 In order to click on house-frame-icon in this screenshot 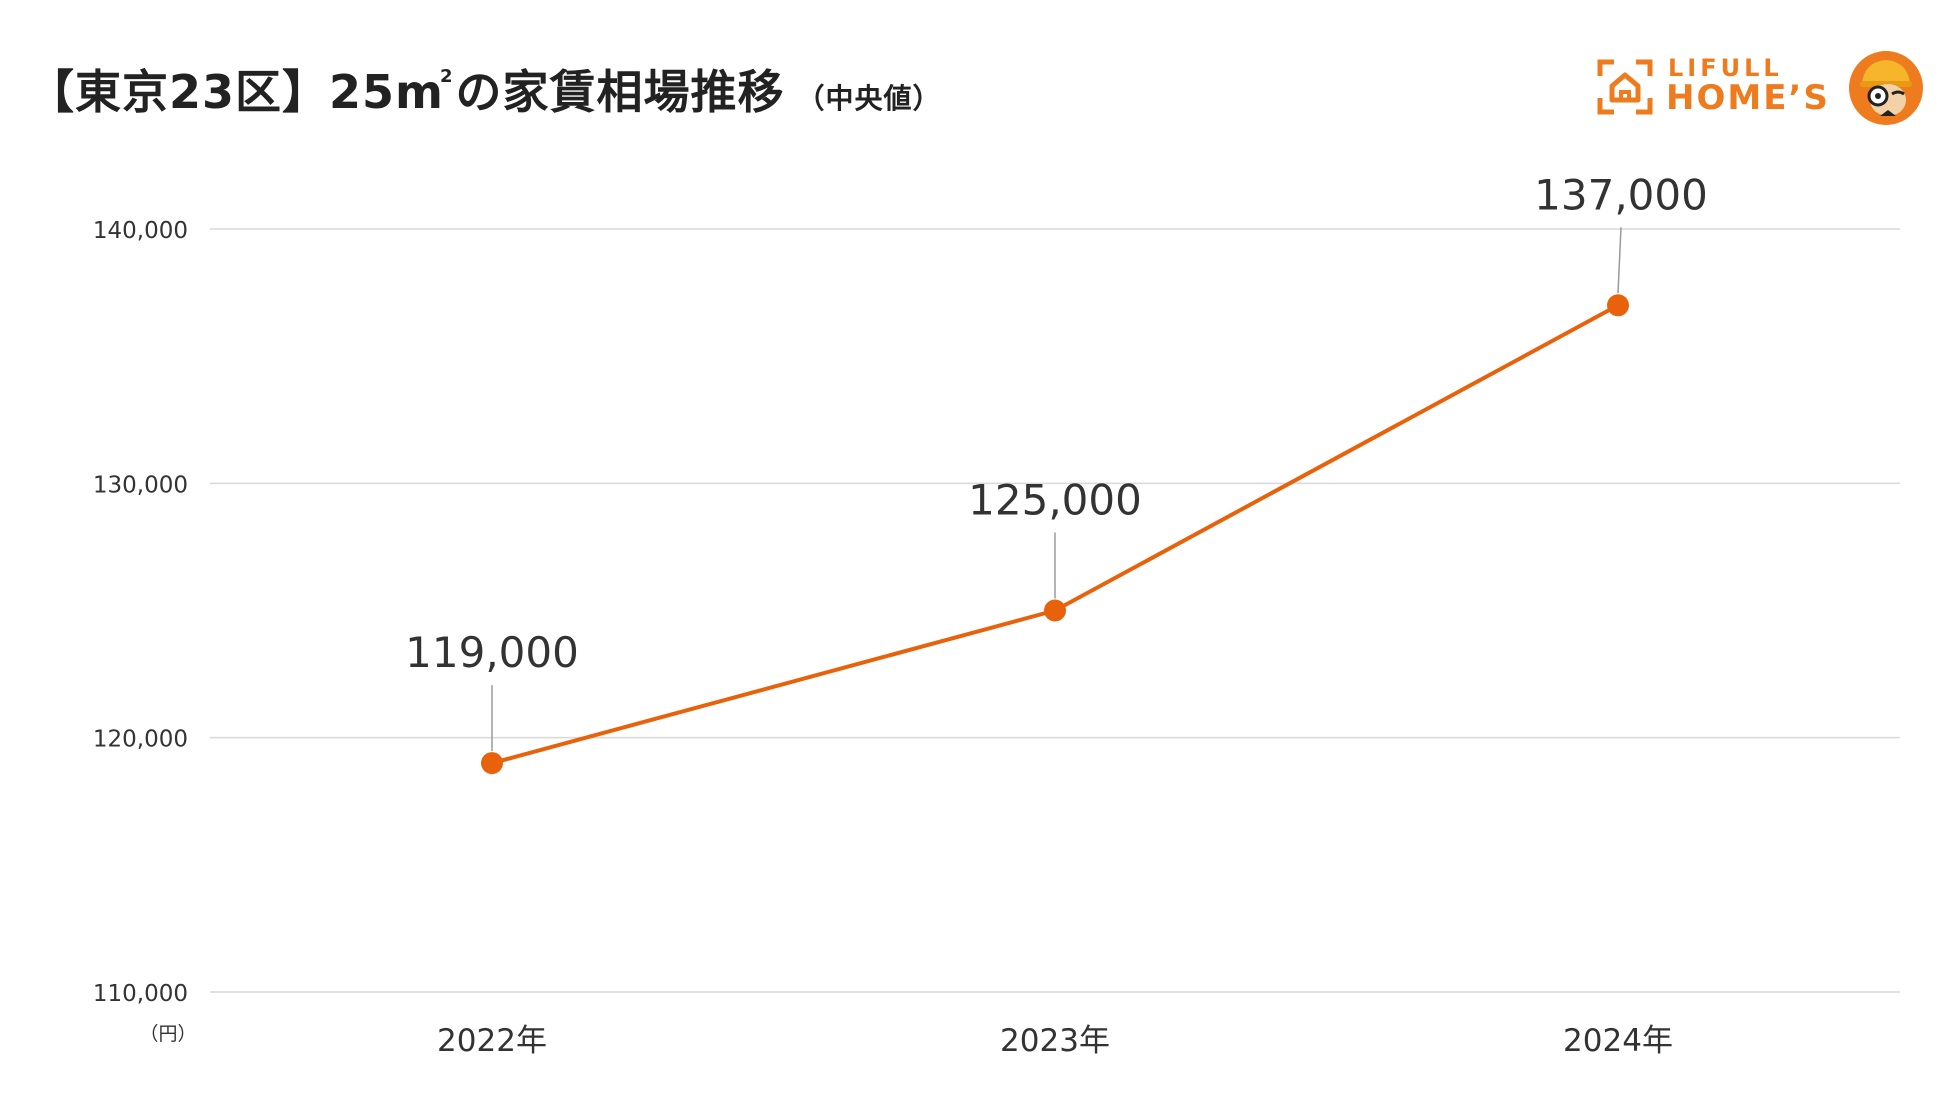, I will do `click(1625, 87)`.